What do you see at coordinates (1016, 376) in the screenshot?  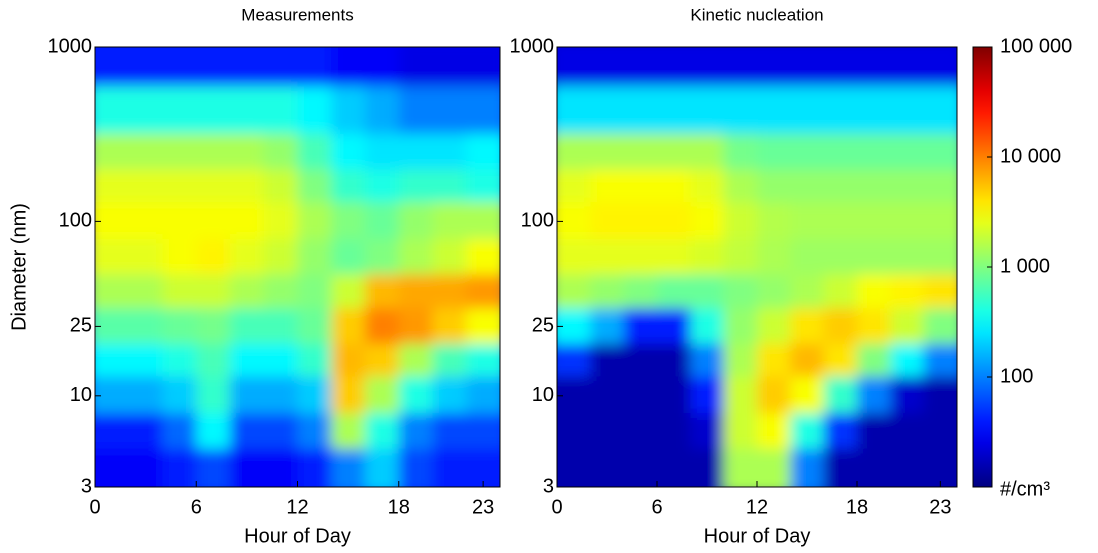 I see `colorbar-tick-label: 100` at bounding box center [1016, 376].